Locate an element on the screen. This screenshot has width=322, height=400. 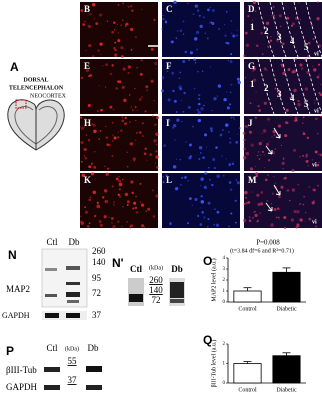
y-axis-label: MAP2 level (a.u.) is located at coordinates (213, 279).